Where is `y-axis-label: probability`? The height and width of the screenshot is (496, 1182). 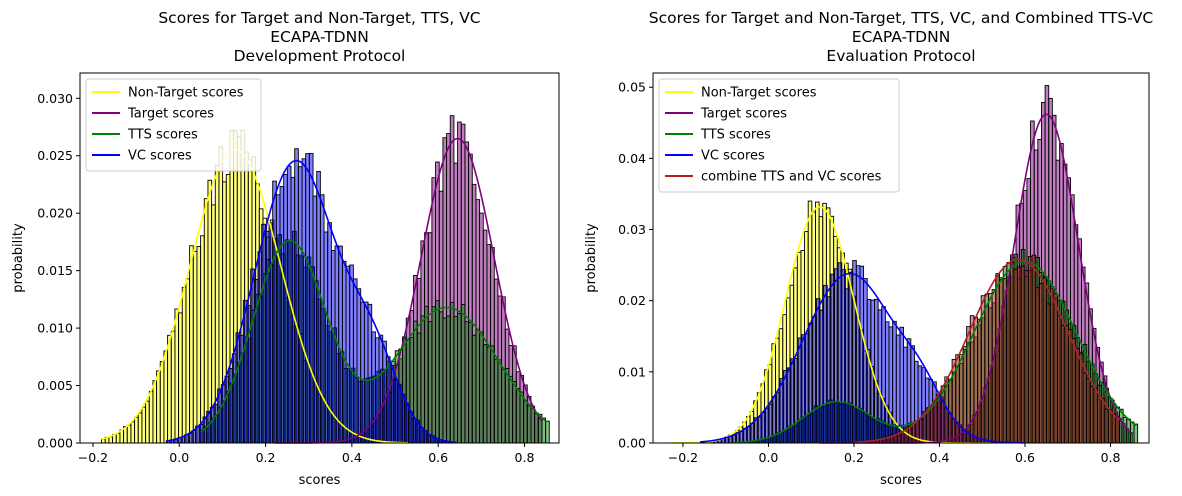
y-axis-label: probability is located at coordinates (18, 258).